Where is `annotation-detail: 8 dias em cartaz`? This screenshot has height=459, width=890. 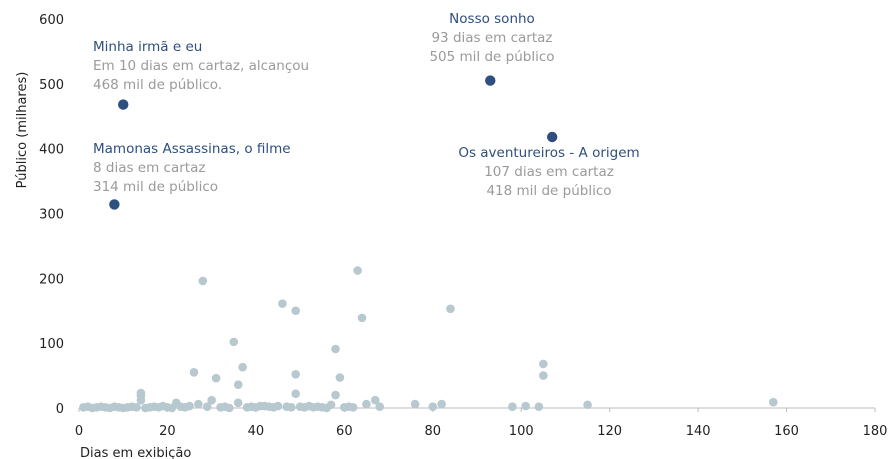 annotation-detail: 8 dias em cartaz is located at coordinates (149, 168).